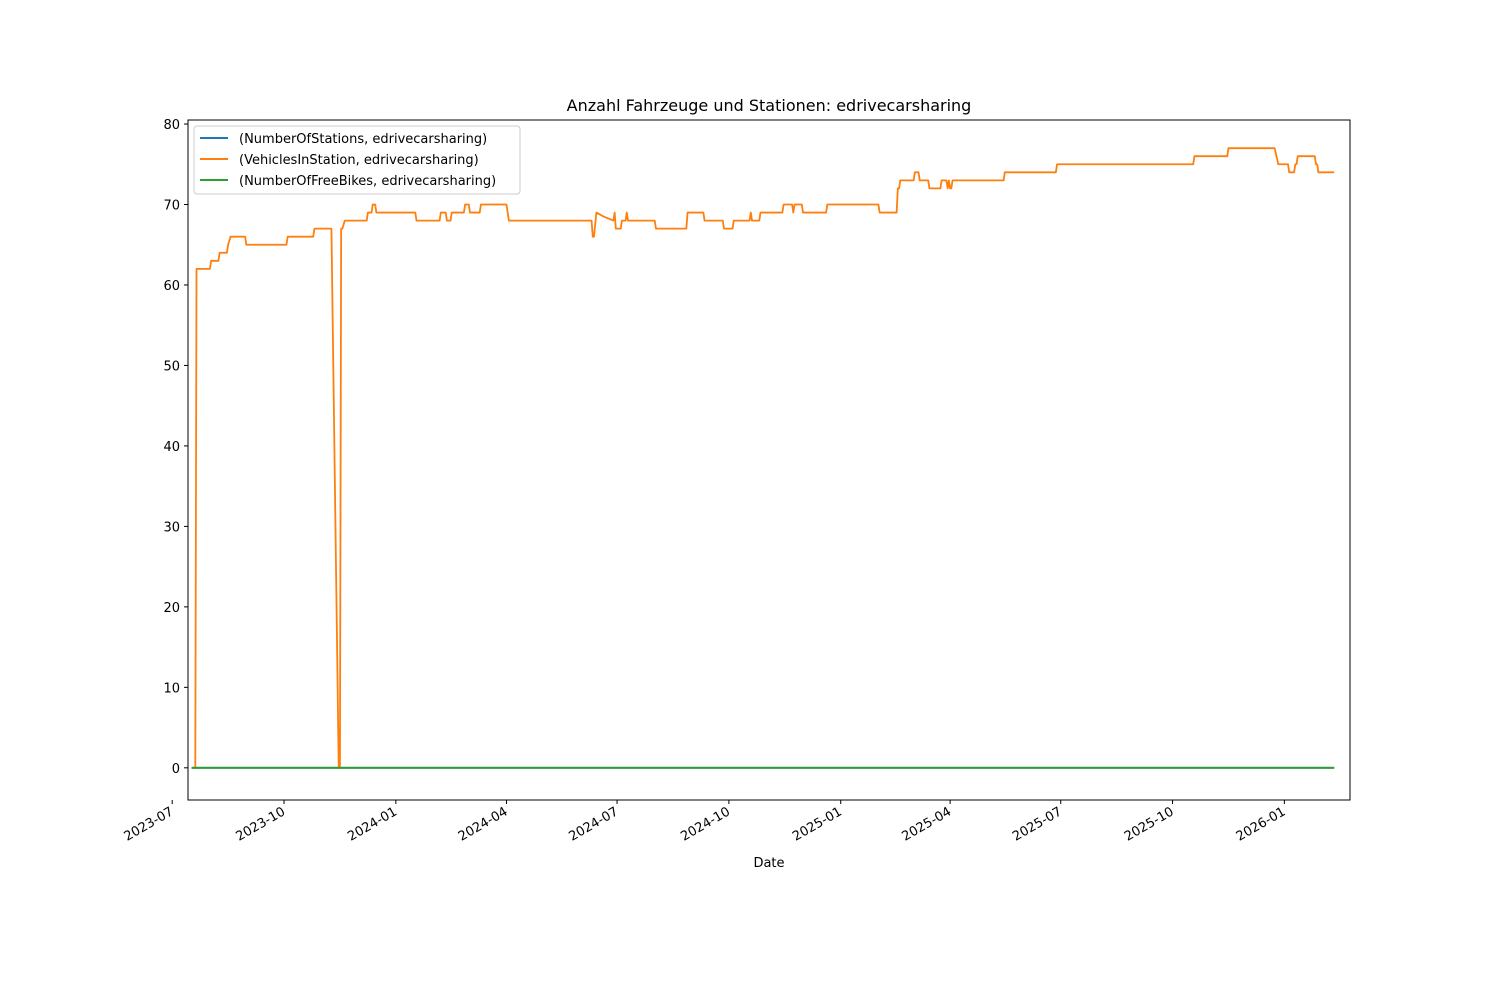  I want to click on y-tick-label: 20, so click(171, 608).